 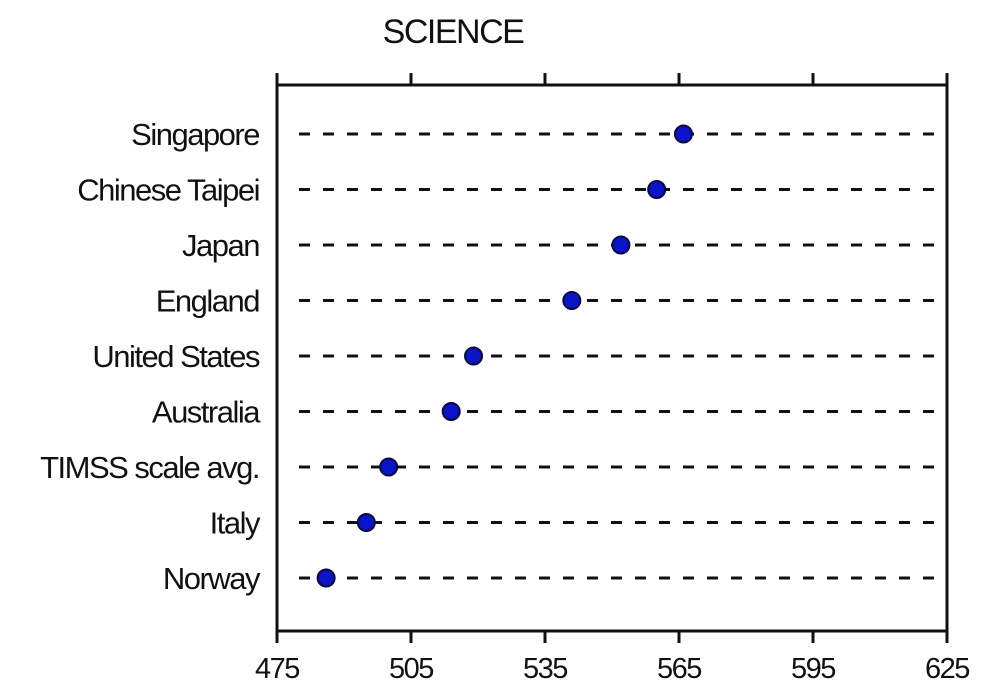 I want to click on x-tick-label: 535, so click(x=545, y=669).